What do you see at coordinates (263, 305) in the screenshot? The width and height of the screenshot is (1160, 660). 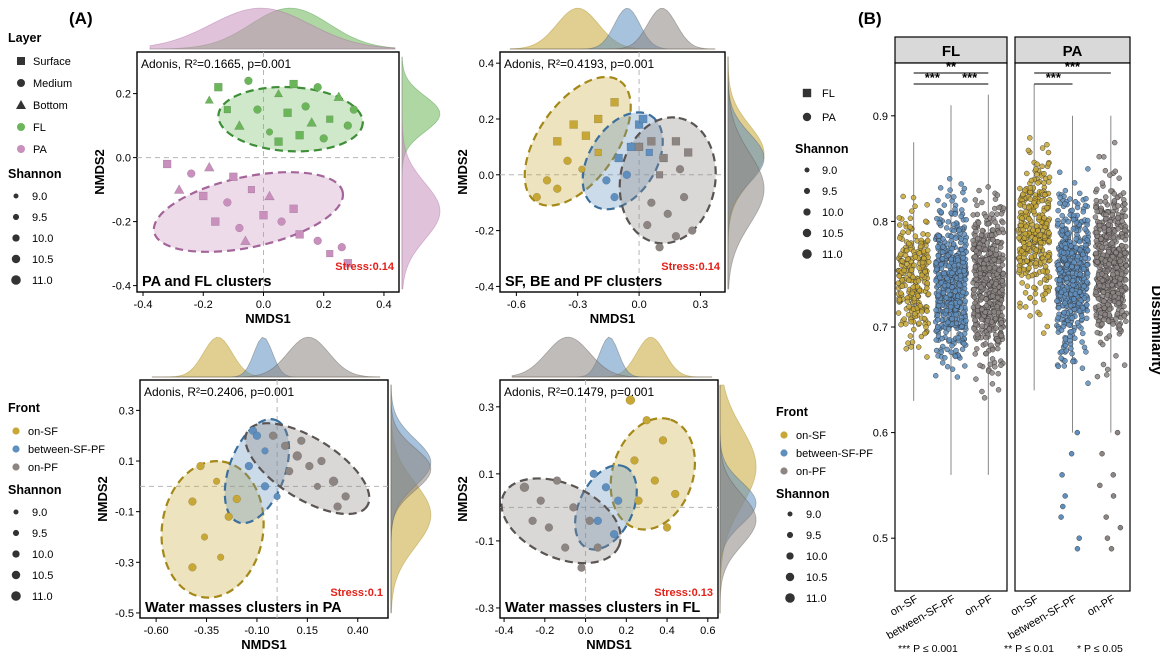 I see `x-tick-label: 0.0` at bounding box center [263, 305].